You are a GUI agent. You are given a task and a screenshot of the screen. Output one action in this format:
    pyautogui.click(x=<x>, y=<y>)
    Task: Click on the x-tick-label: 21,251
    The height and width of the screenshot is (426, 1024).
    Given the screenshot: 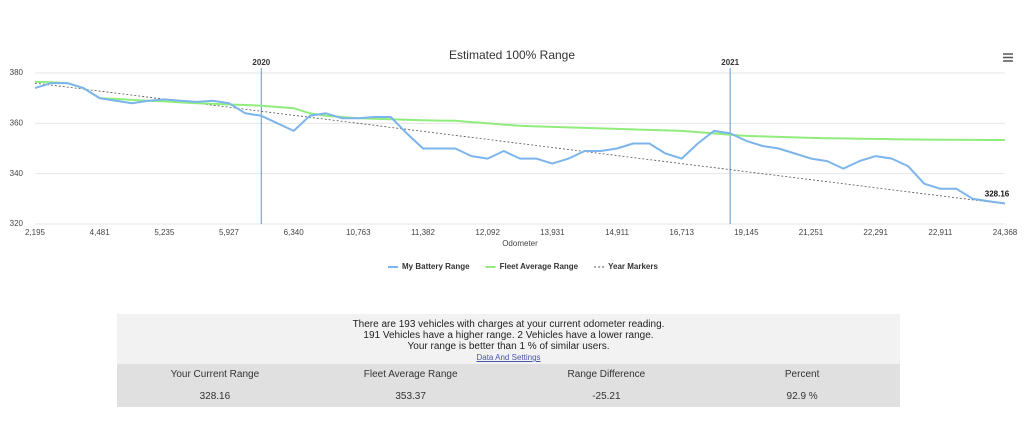 What is the action you would take?
    pyautogui.click(x=811, y=232)
    